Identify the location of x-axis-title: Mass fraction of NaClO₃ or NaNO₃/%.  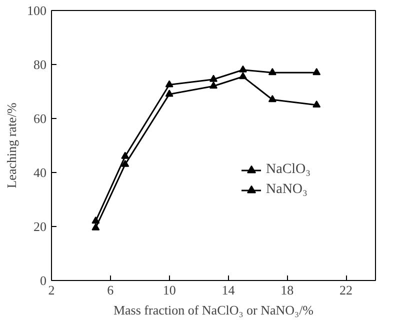
(213, 310).